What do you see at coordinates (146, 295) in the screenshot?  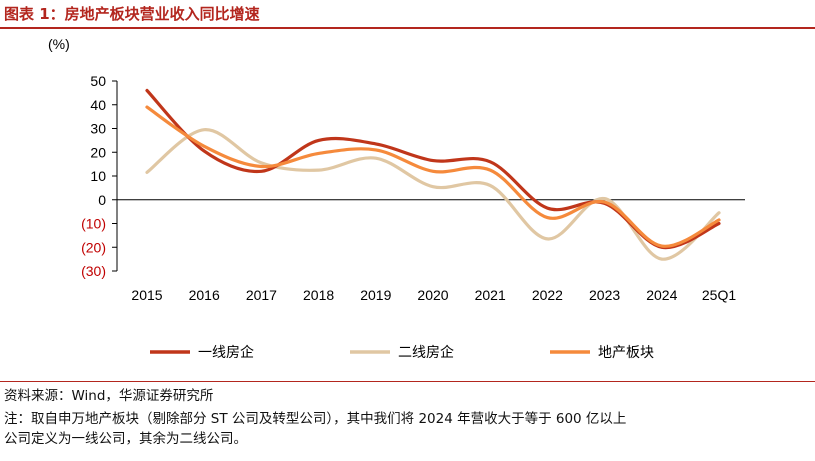 I see `x-tick-label: 2015` at bounding box center [146, 295].